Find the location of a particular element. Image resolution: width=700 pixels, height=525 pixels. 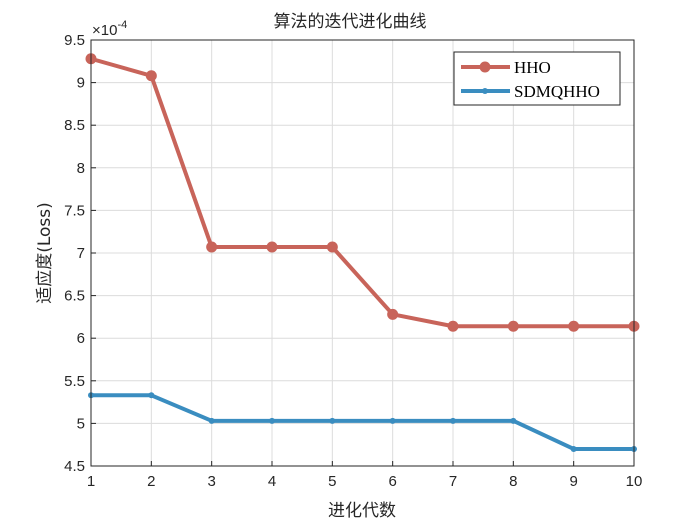

y-tick-label: 6 is located at coordinates (81, 338).